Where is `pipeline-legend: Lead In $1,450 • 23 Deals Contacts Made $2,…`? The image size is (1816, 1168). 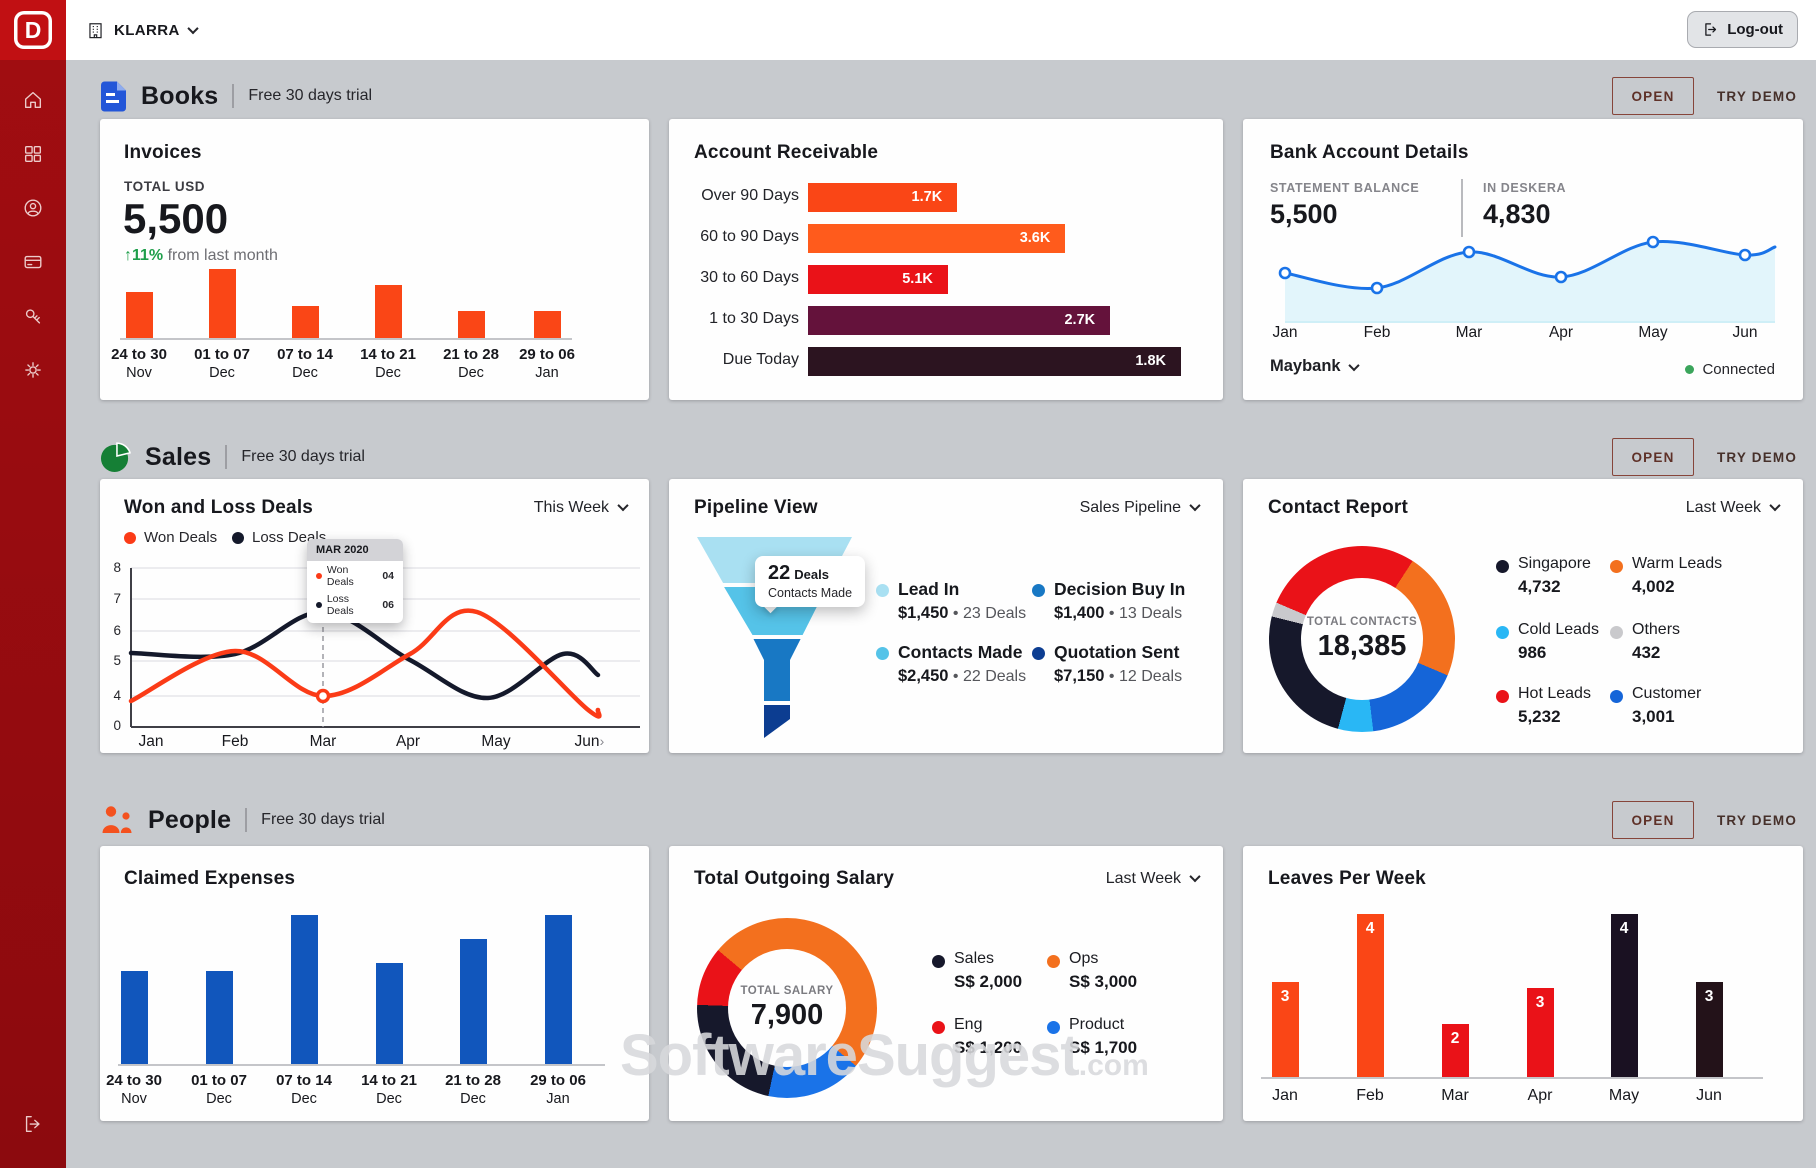
pipeline-legend: Lead In $1,450 • 23 Deals Contacts Made $2,… is located at coordinates (946, 616).